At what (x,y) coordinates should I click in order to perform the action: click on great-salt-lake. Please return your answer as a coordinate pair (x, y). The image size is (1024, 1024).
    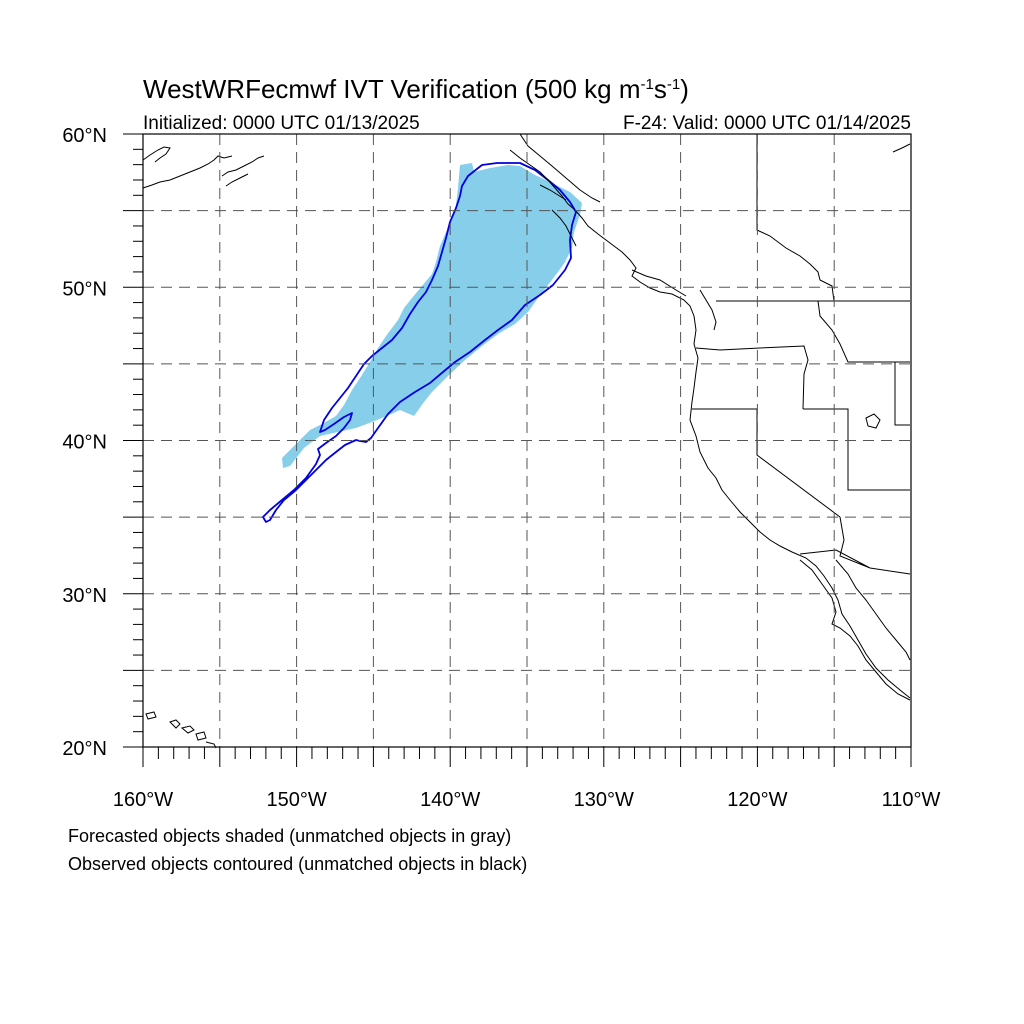
    Looking at the image, I should click on (873, 421).